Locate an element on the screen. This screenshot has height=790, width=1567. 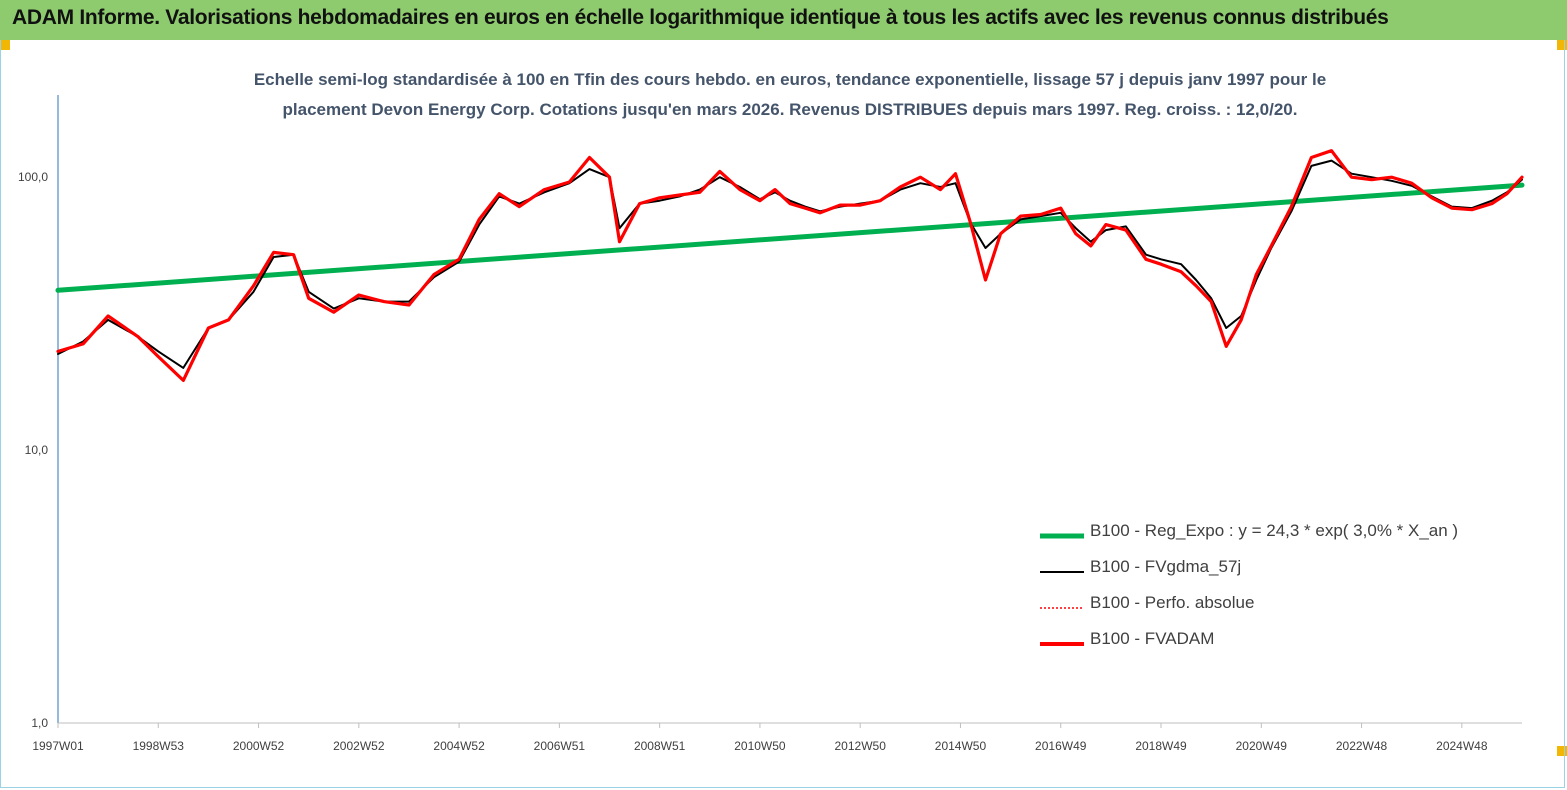
legend-swatch-absolute-perf is located at coordinates (1062, 608).